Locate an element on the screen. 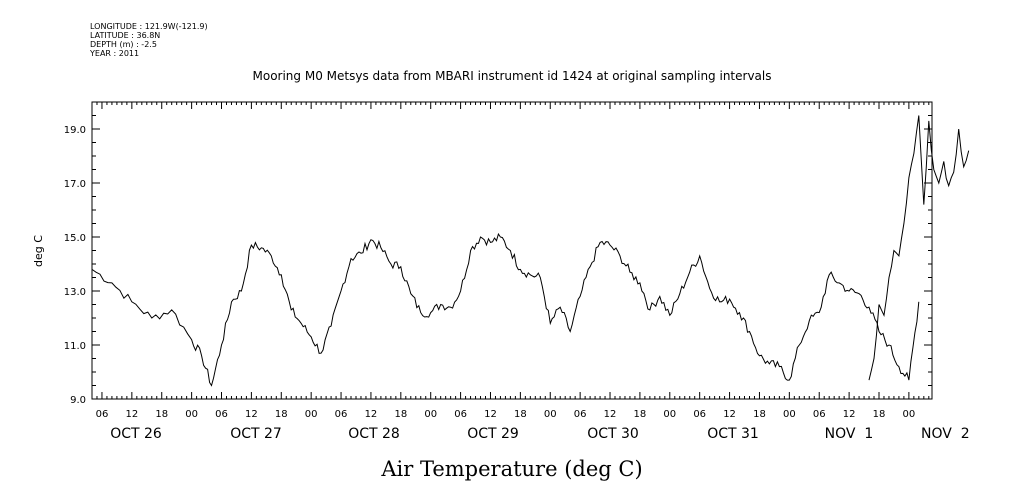  y-tick-label: 9.0 is located at coordinates (78, 400).